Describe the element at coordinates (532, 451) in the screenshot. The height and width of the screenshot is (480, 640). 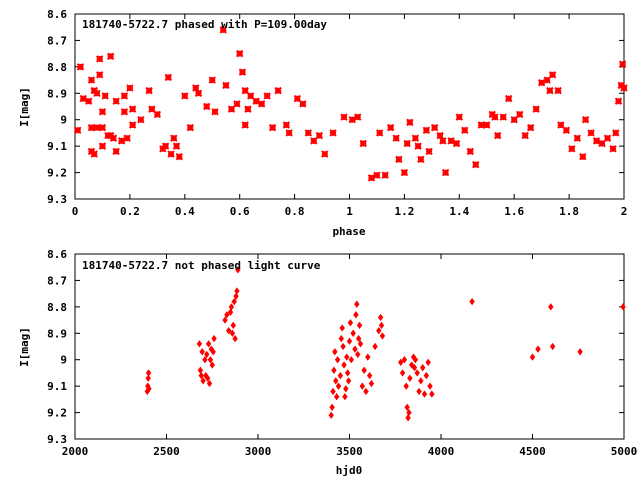
I see `x-tick-label: 4500` at that location.